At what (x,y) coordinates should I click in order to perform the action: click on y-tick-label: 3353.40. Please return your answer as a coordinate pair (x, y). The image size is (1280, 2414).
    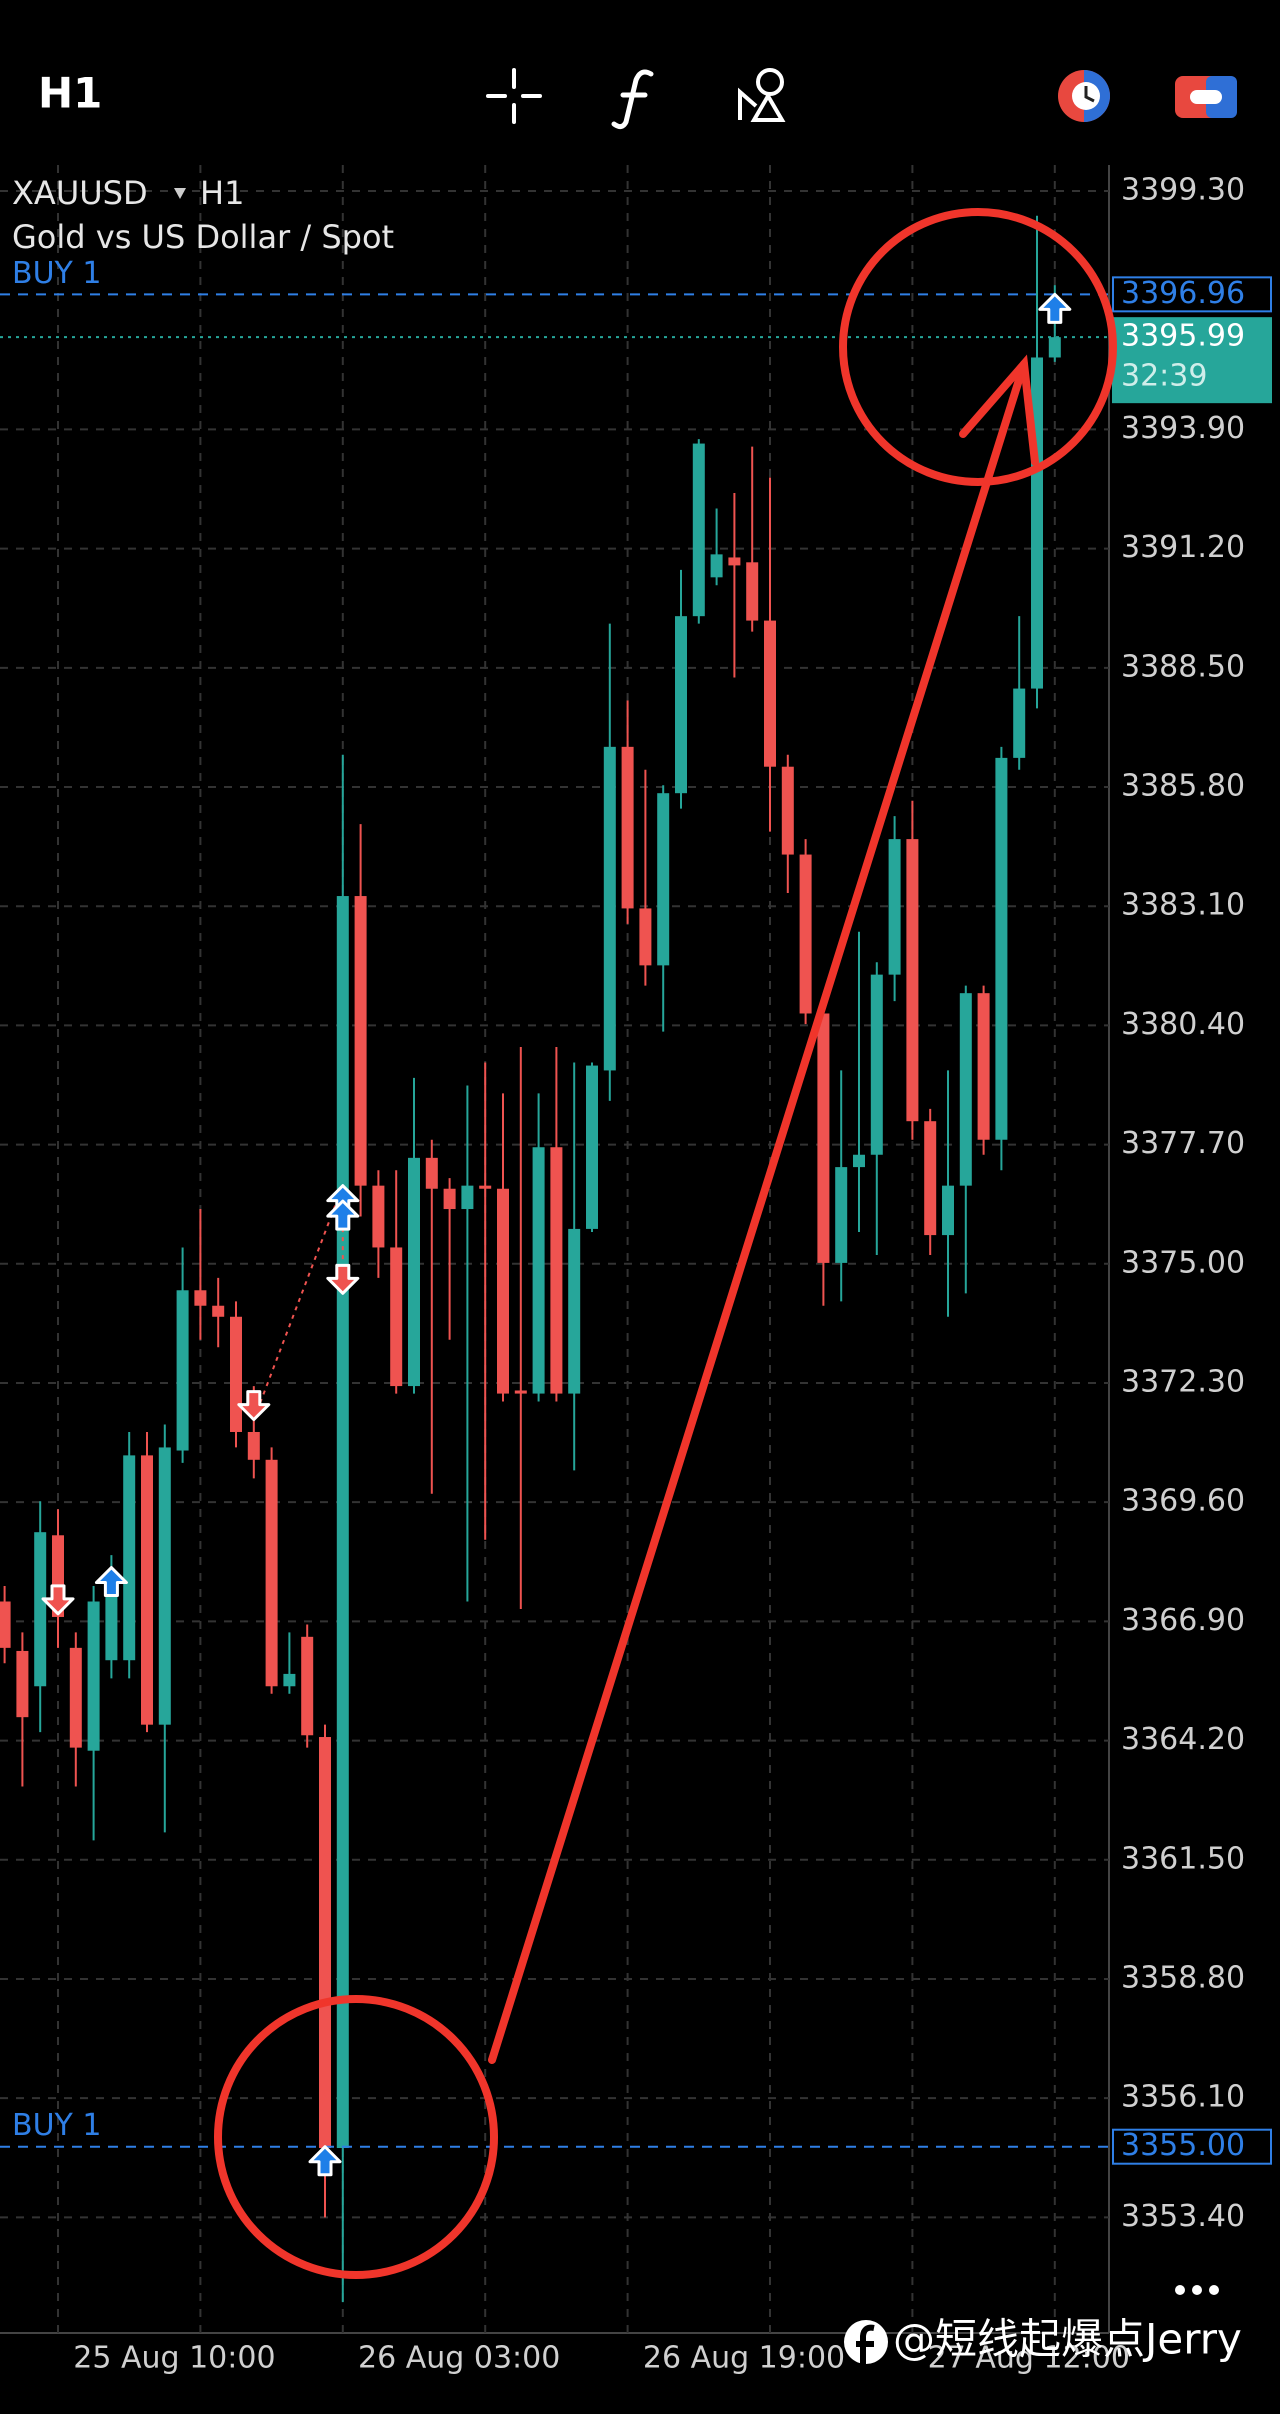
    Looking at the image, I should click on (1183, 2216).